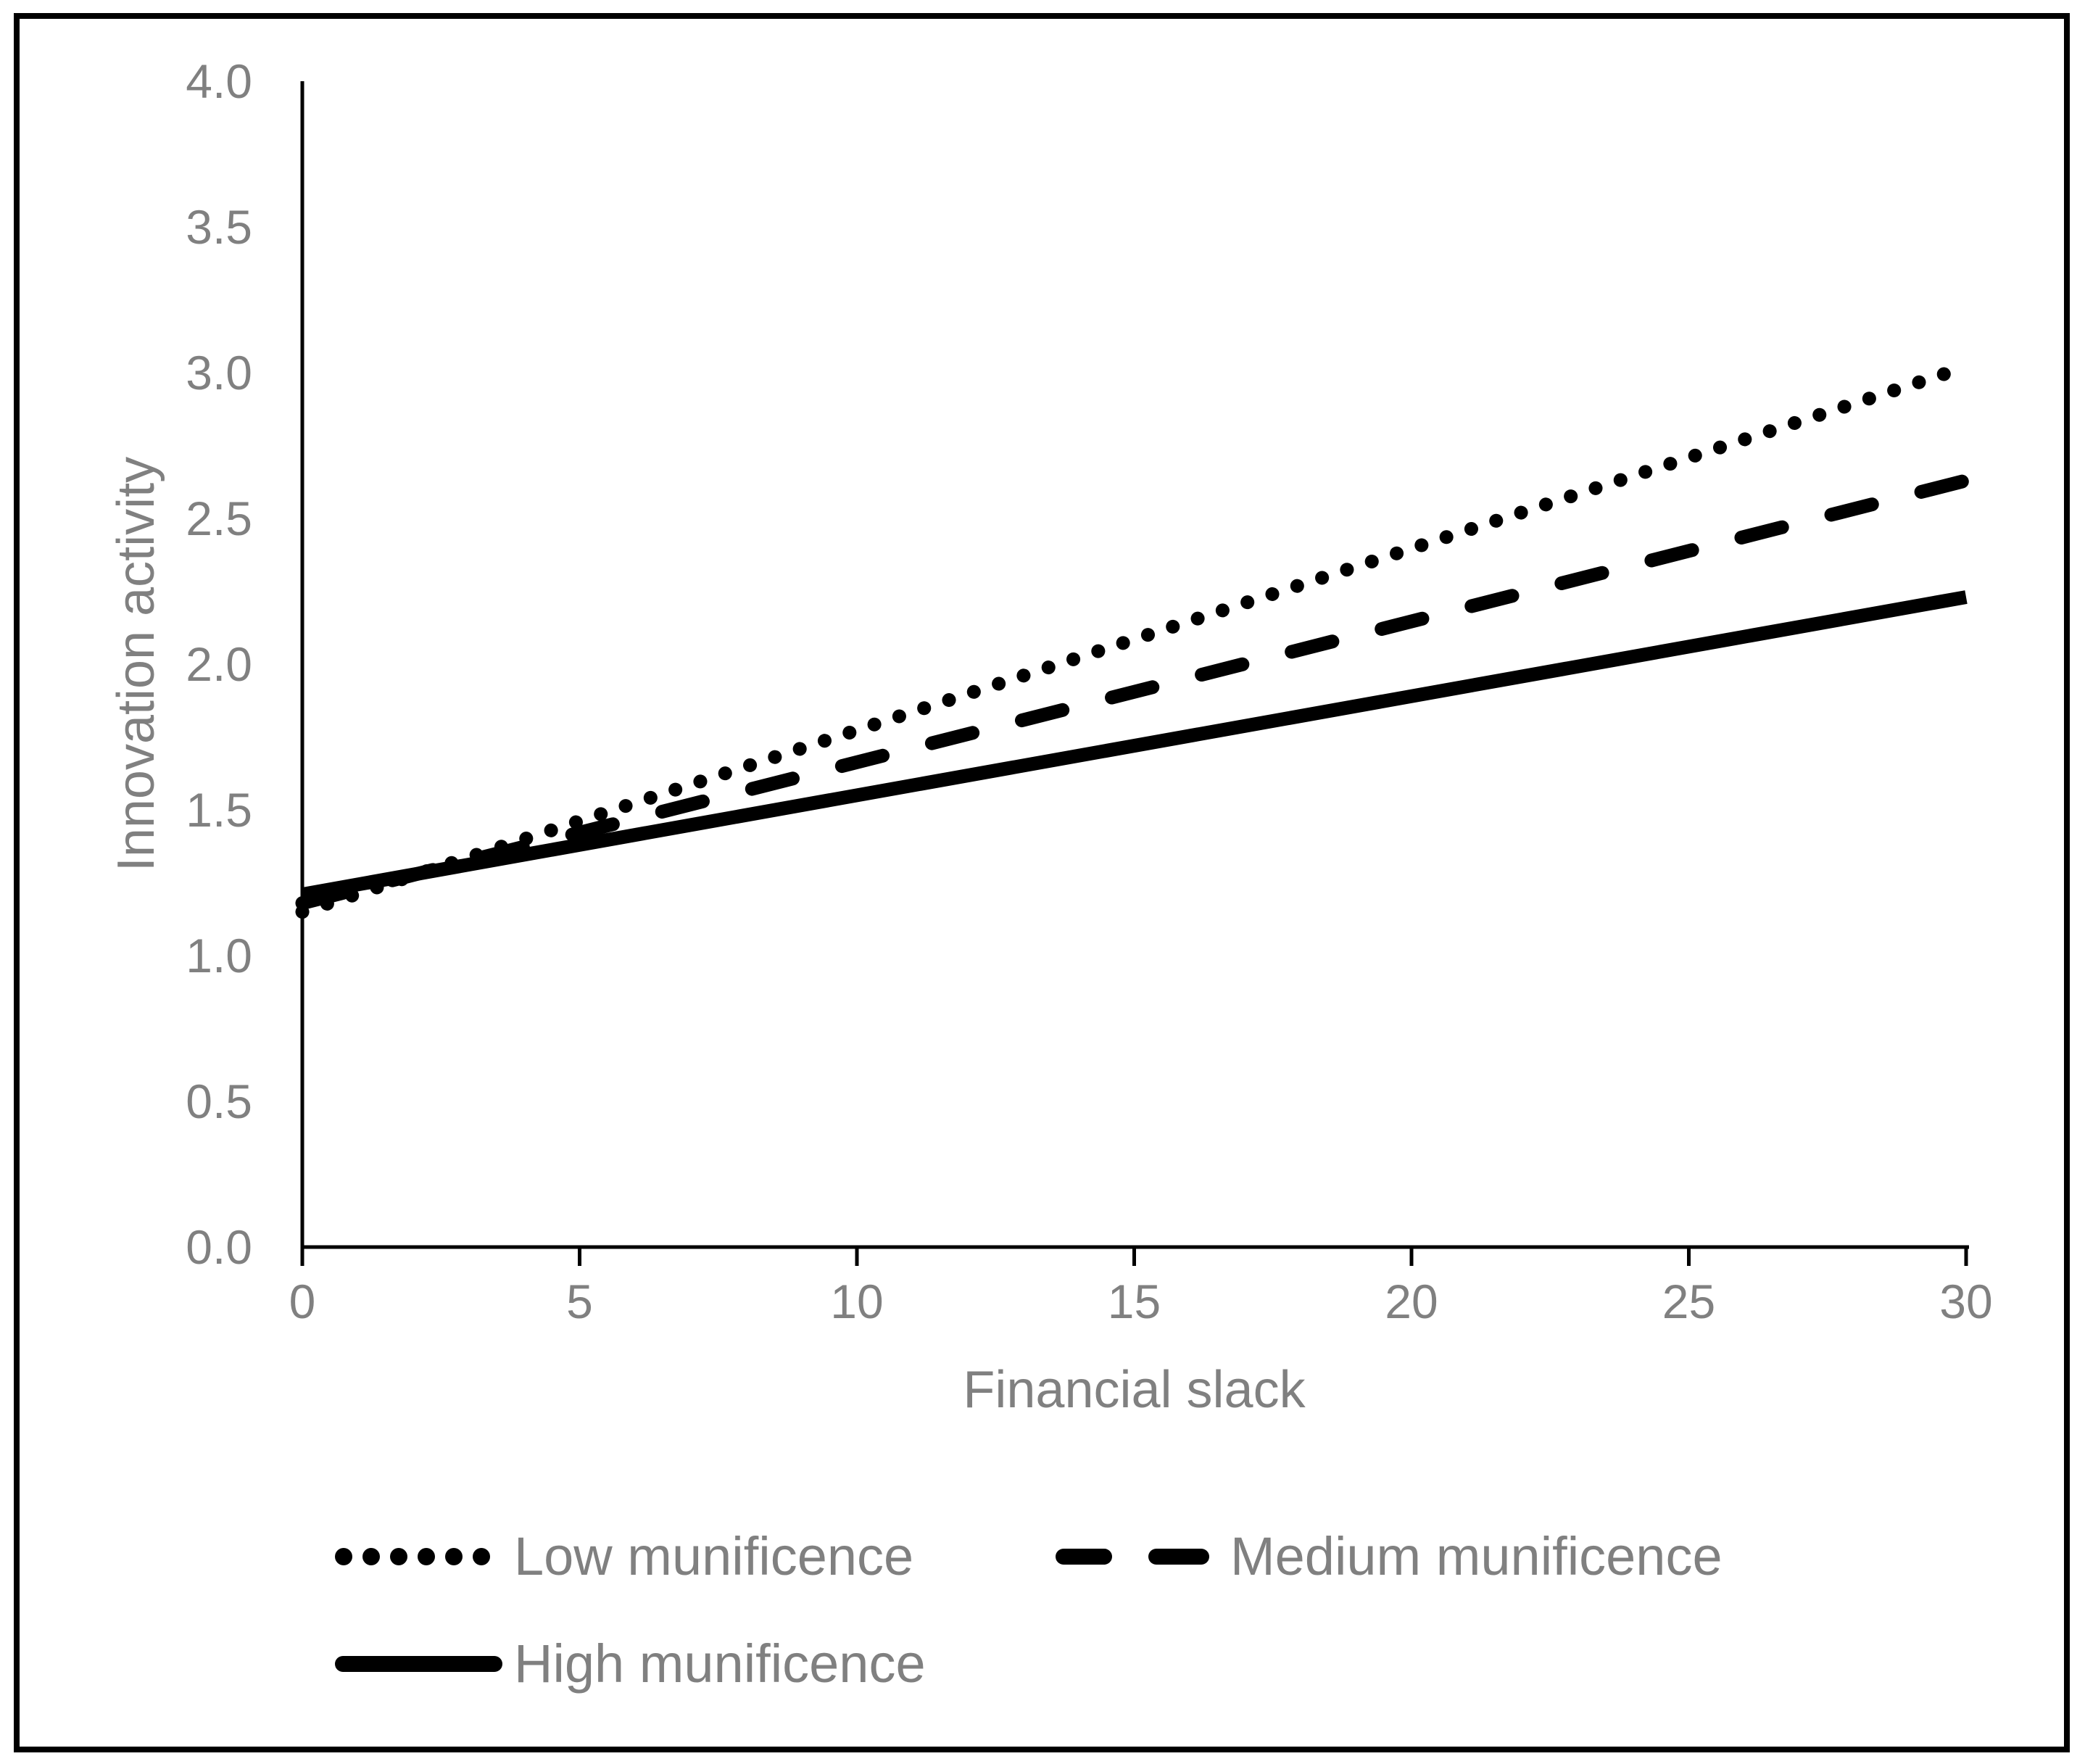 The height and width of the screenshot is (1764, 2085). Describe the element at coordinates (1966, 1301) in the screenshot. I see `x-tick-label: 30` at that location.